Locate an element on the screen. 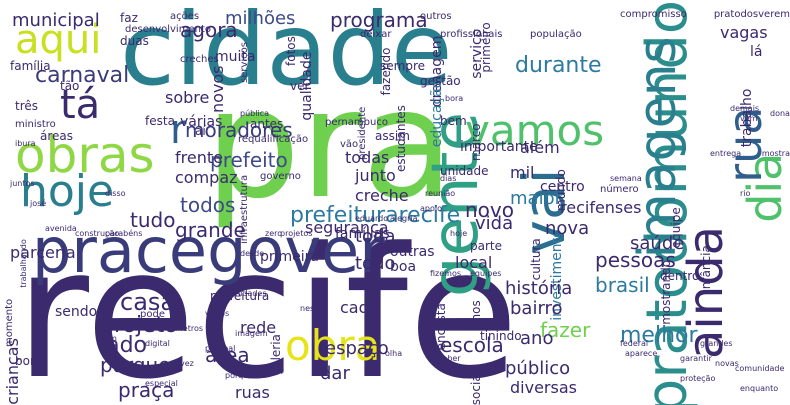 This screenshot has width=790, height=405. cloud-word: rio is located at coordinates (745, 193).